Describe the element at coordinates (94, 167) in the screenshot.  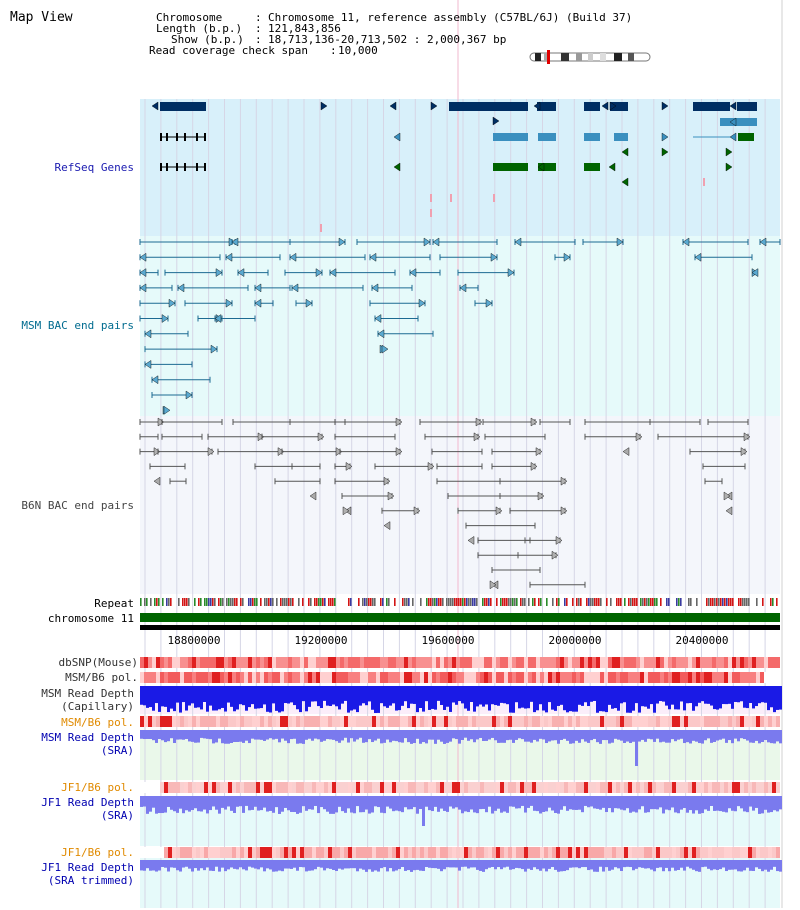
I see `track-label-refseq-genes: RefSeq Genes` at that location.